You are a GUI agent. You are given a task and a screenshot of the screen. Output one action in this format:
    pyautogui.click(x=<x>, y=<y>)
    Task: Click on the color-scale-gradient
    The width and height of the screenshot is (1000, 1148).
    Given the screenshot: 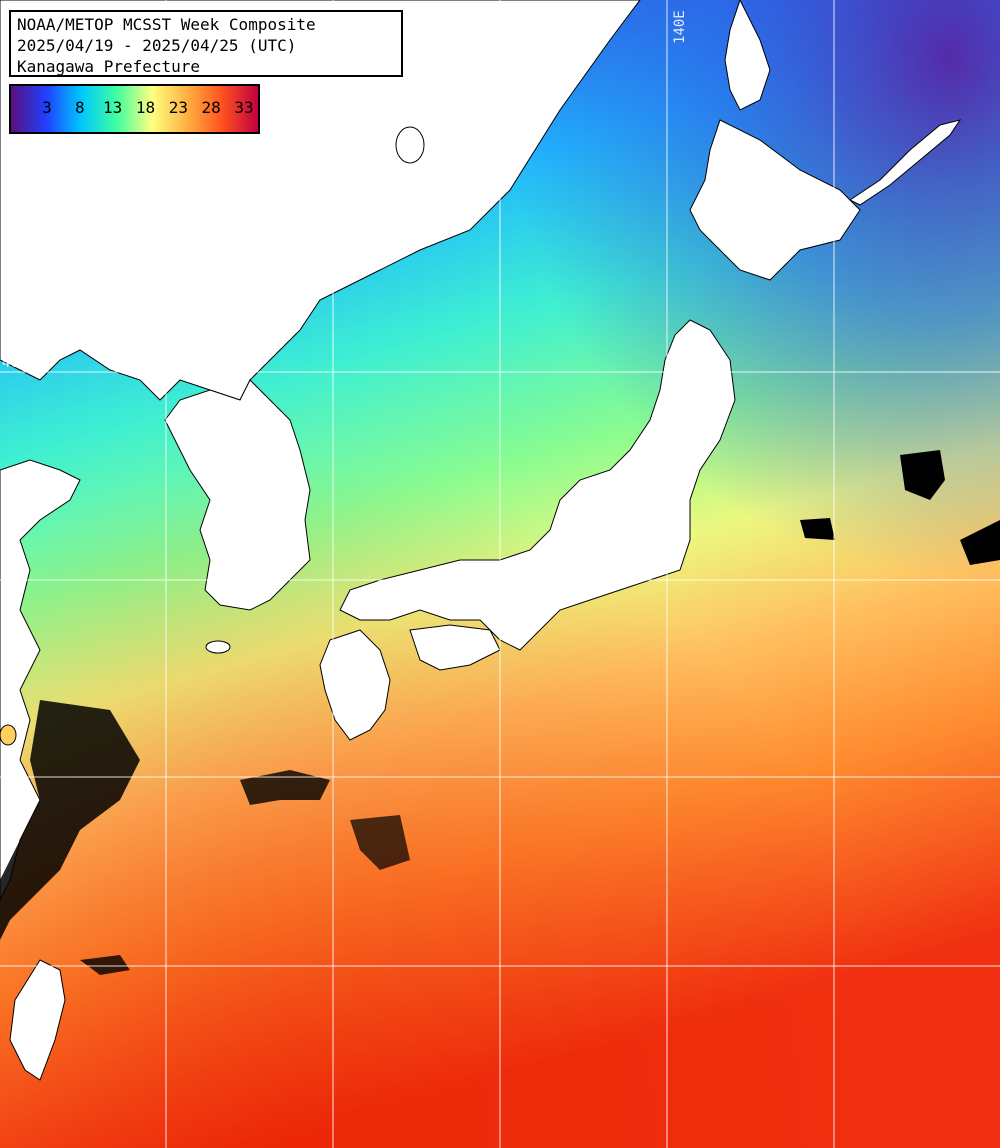 What is the action you would take?
    pyautogui.click(x=134, y=109)
    